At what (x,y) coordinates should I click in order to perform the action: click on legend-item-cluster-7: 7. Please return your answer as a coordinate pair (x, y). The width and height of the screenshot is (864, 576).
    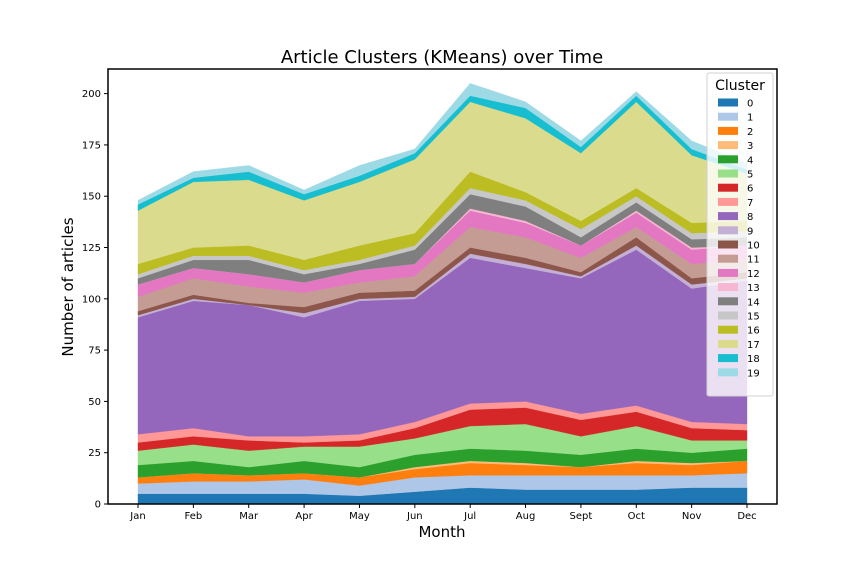
    Looking at the image, I should click on (735, 203).